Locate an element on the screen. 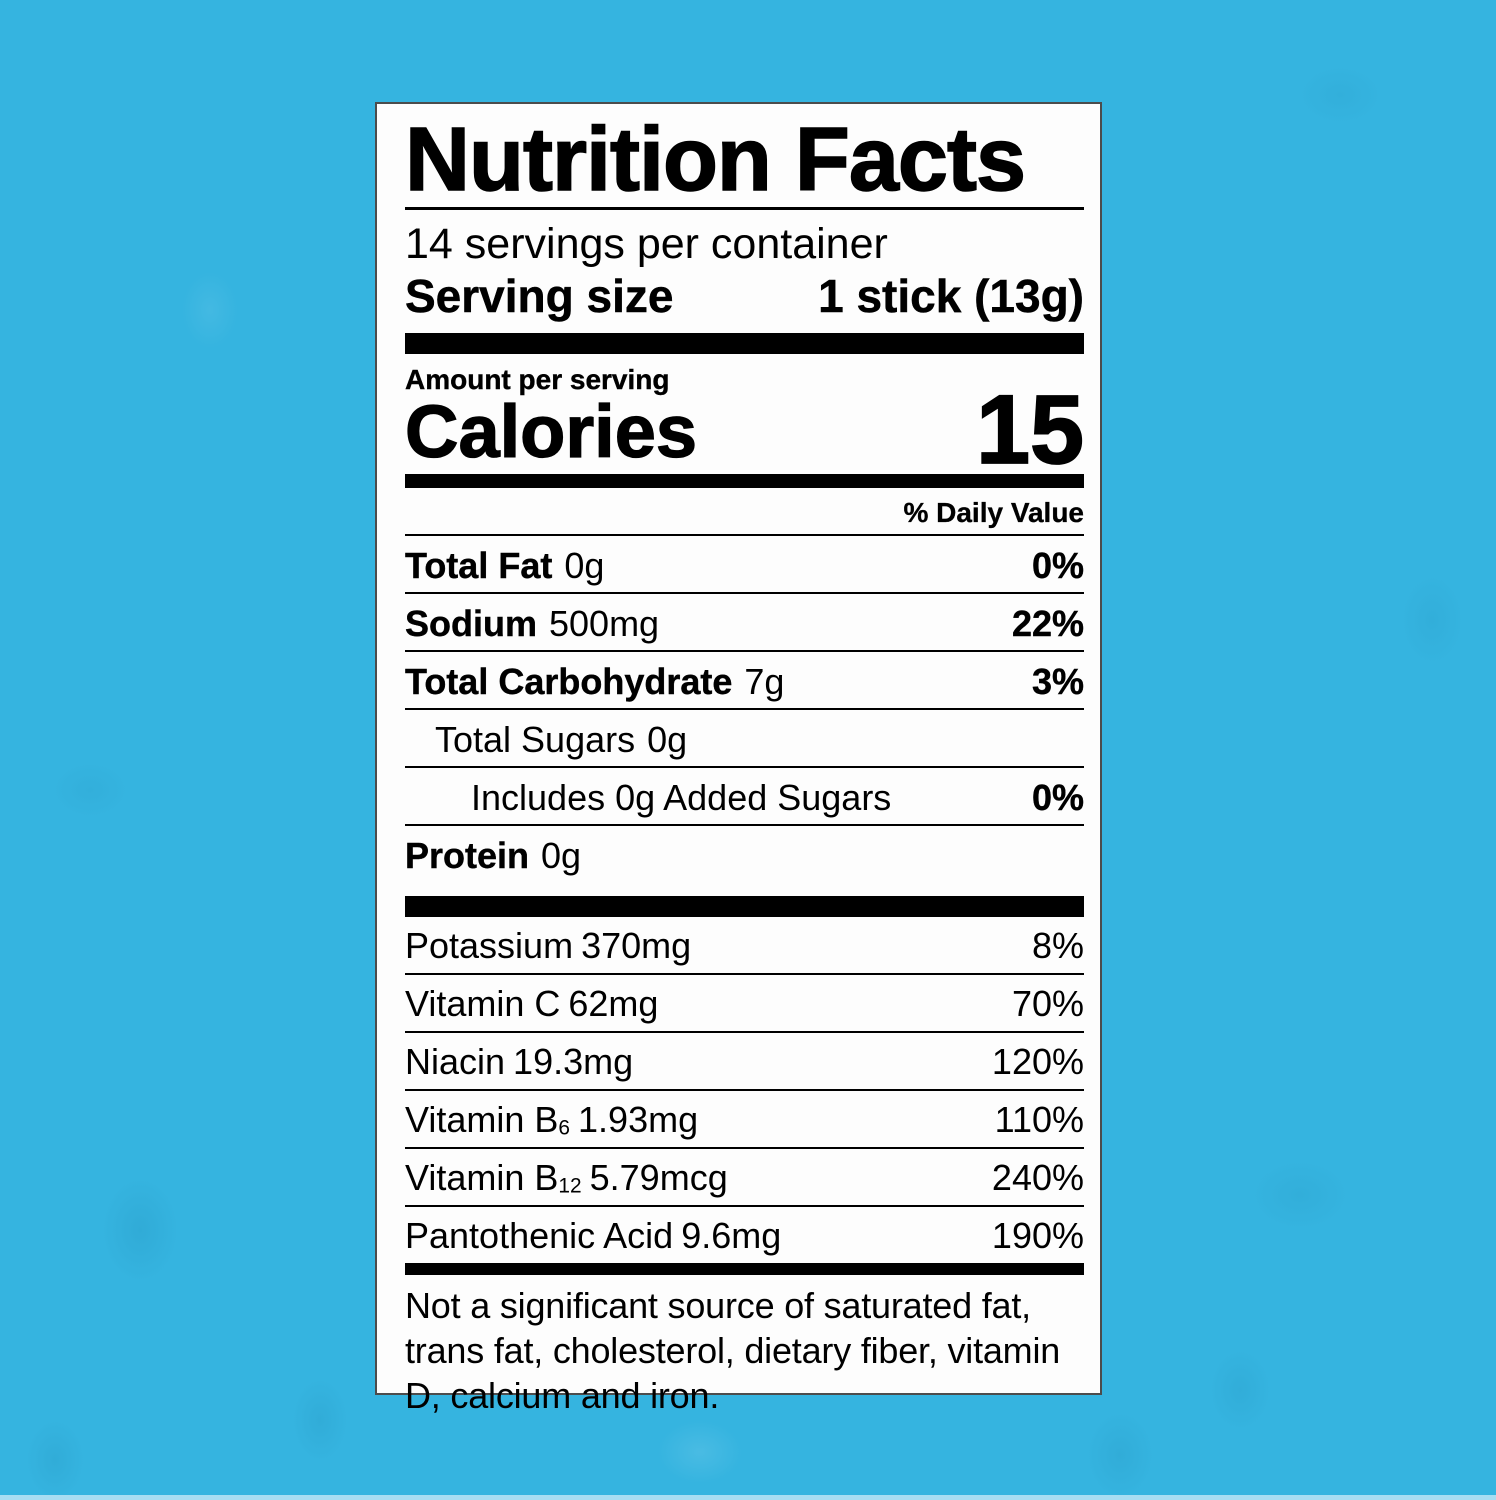  nutrient-name-subscript: 12 is located at coordinates (570, 1186).